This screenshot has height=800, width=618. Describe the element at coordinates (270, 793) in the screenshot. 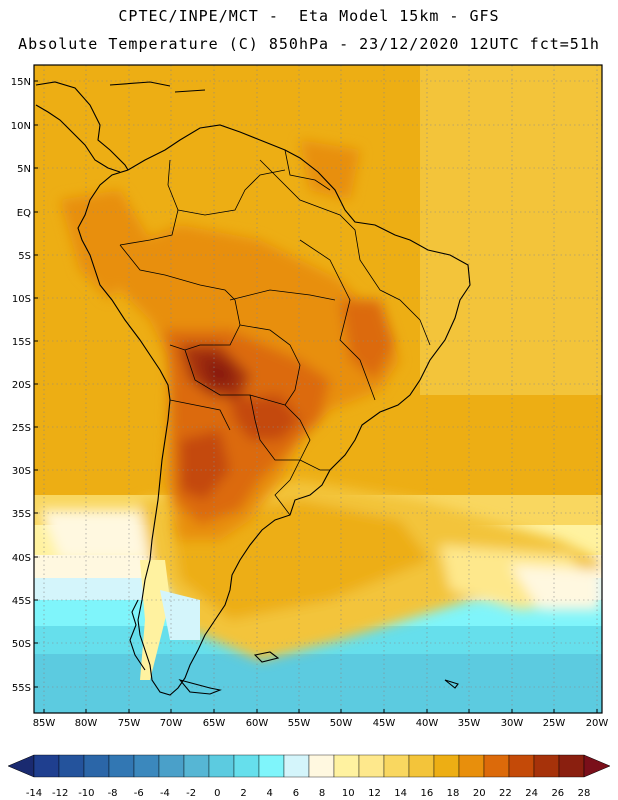

I see `colorbar-label: 4` at that location.